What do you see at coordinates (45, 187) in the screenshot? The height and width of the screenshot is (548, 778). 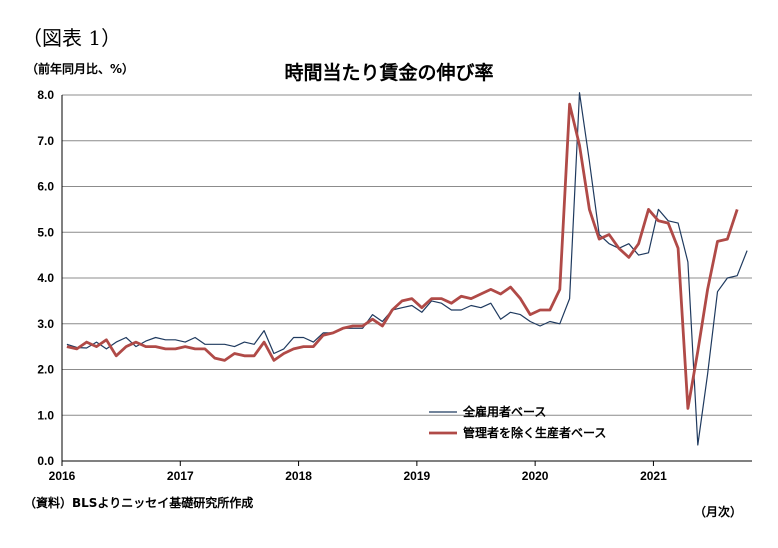 I see `y-tick-label: 6.0` at bounding box center [45, 187].